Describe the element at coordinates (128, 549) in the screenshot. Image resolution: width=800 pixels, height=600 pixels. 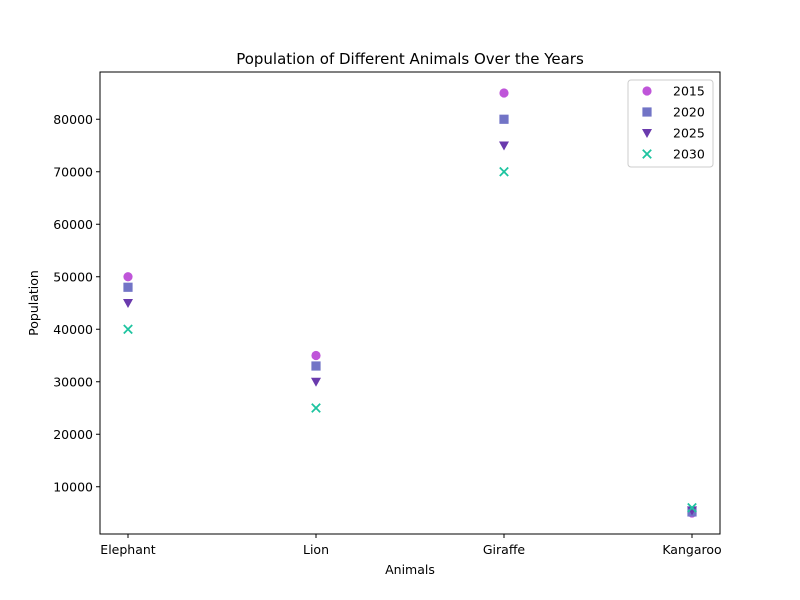
I see `x-tick-label: Elephant` at that location.